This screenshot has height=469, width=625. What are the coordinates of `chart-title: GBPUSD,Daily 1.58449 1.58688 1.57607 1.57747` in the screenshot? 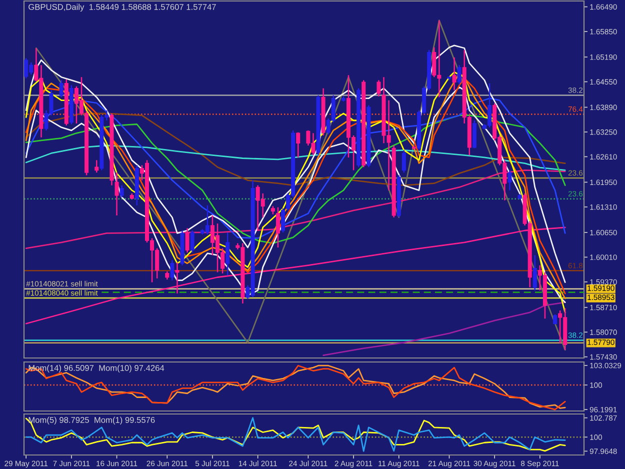 It's located at (122, 8).